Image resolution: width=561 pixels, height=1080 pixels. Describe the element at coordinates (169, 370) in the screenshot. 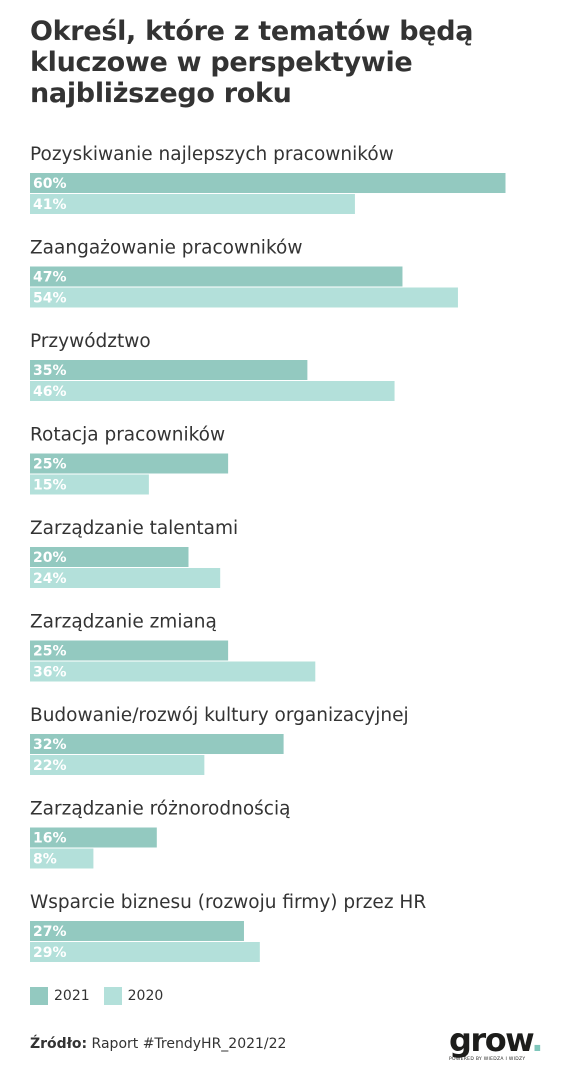

I see `bar-2021-przywodztwo` at that location.